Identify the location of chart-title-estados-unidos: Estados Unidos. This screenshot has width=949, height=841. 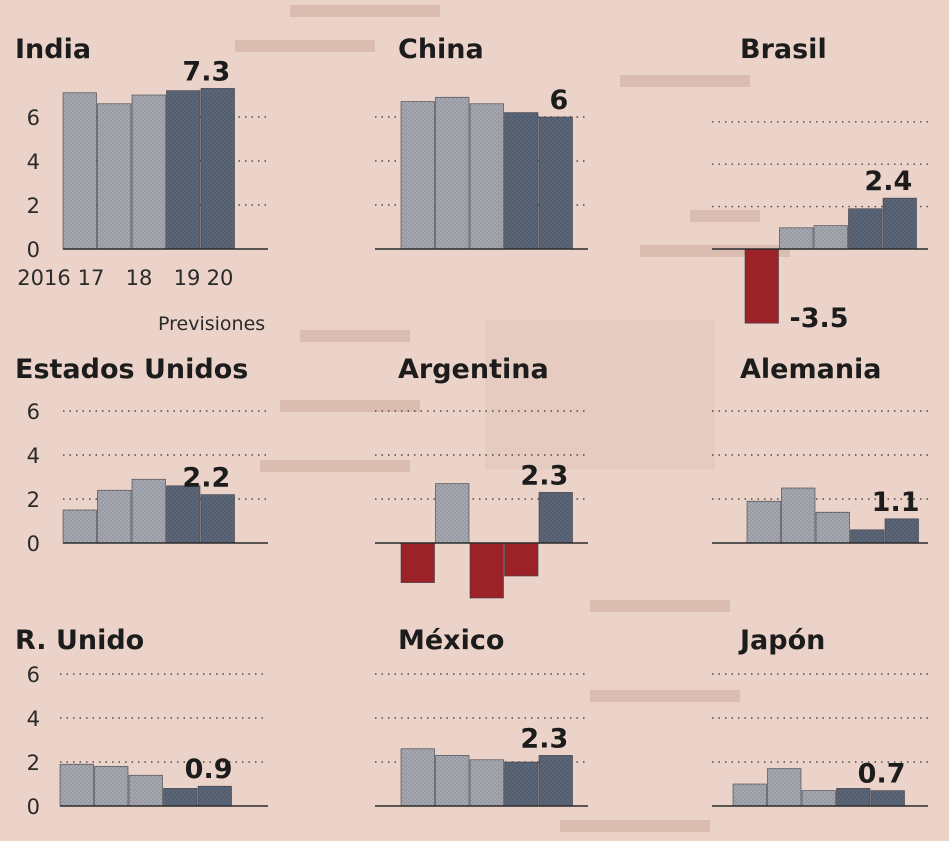
(131, 369).